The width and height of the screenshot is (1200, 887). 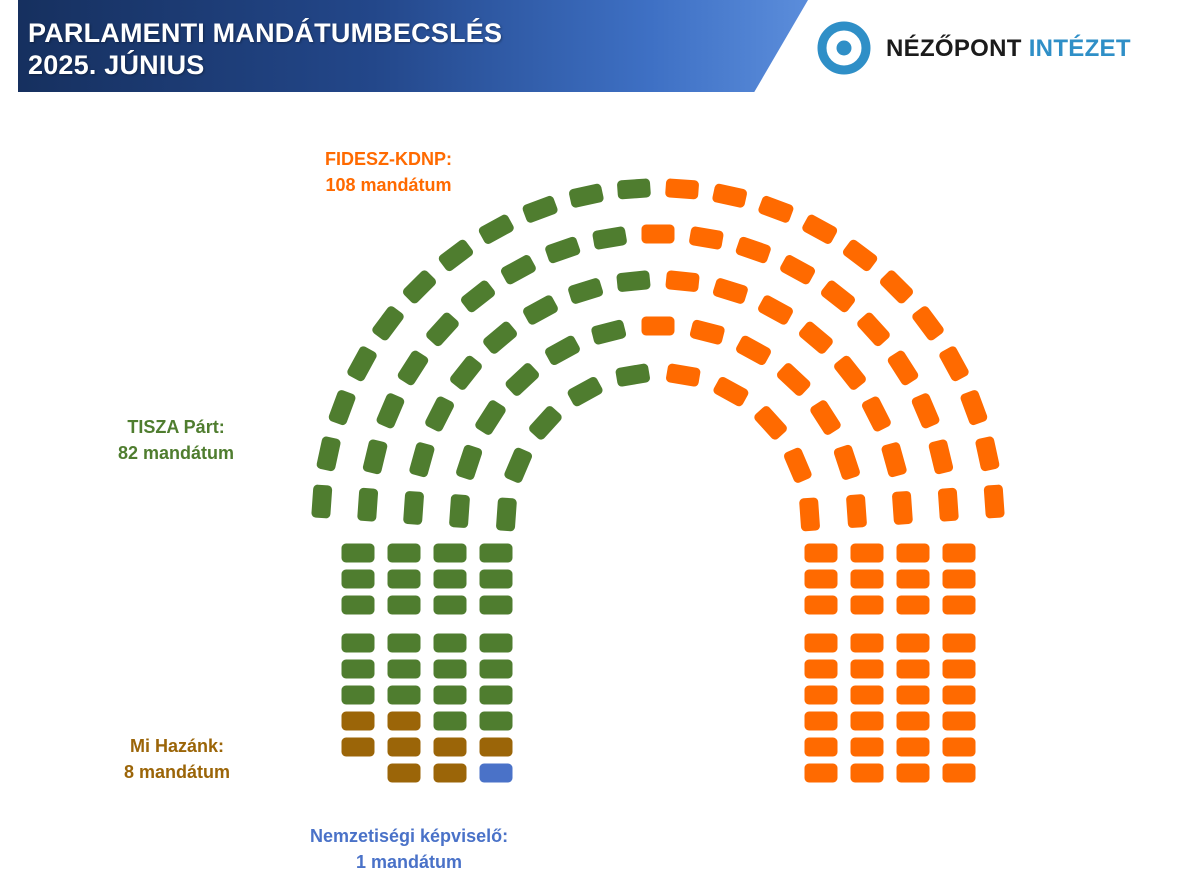 I want to click on label-nemzetisegi: Nemzetiségi képviselő: 1 mandátum, so click(x=409, y=849).